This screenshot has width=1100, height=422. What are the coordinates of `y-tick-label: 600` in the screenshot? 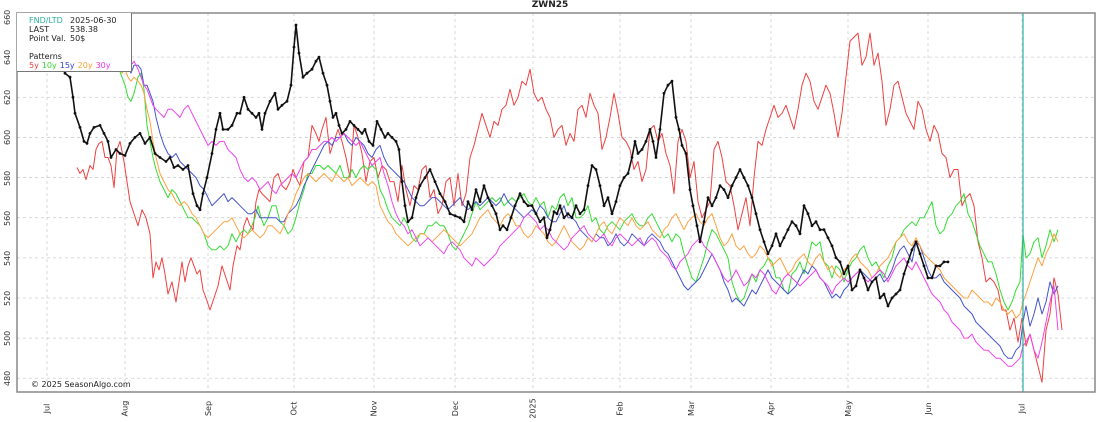 It's located at (7, 138).